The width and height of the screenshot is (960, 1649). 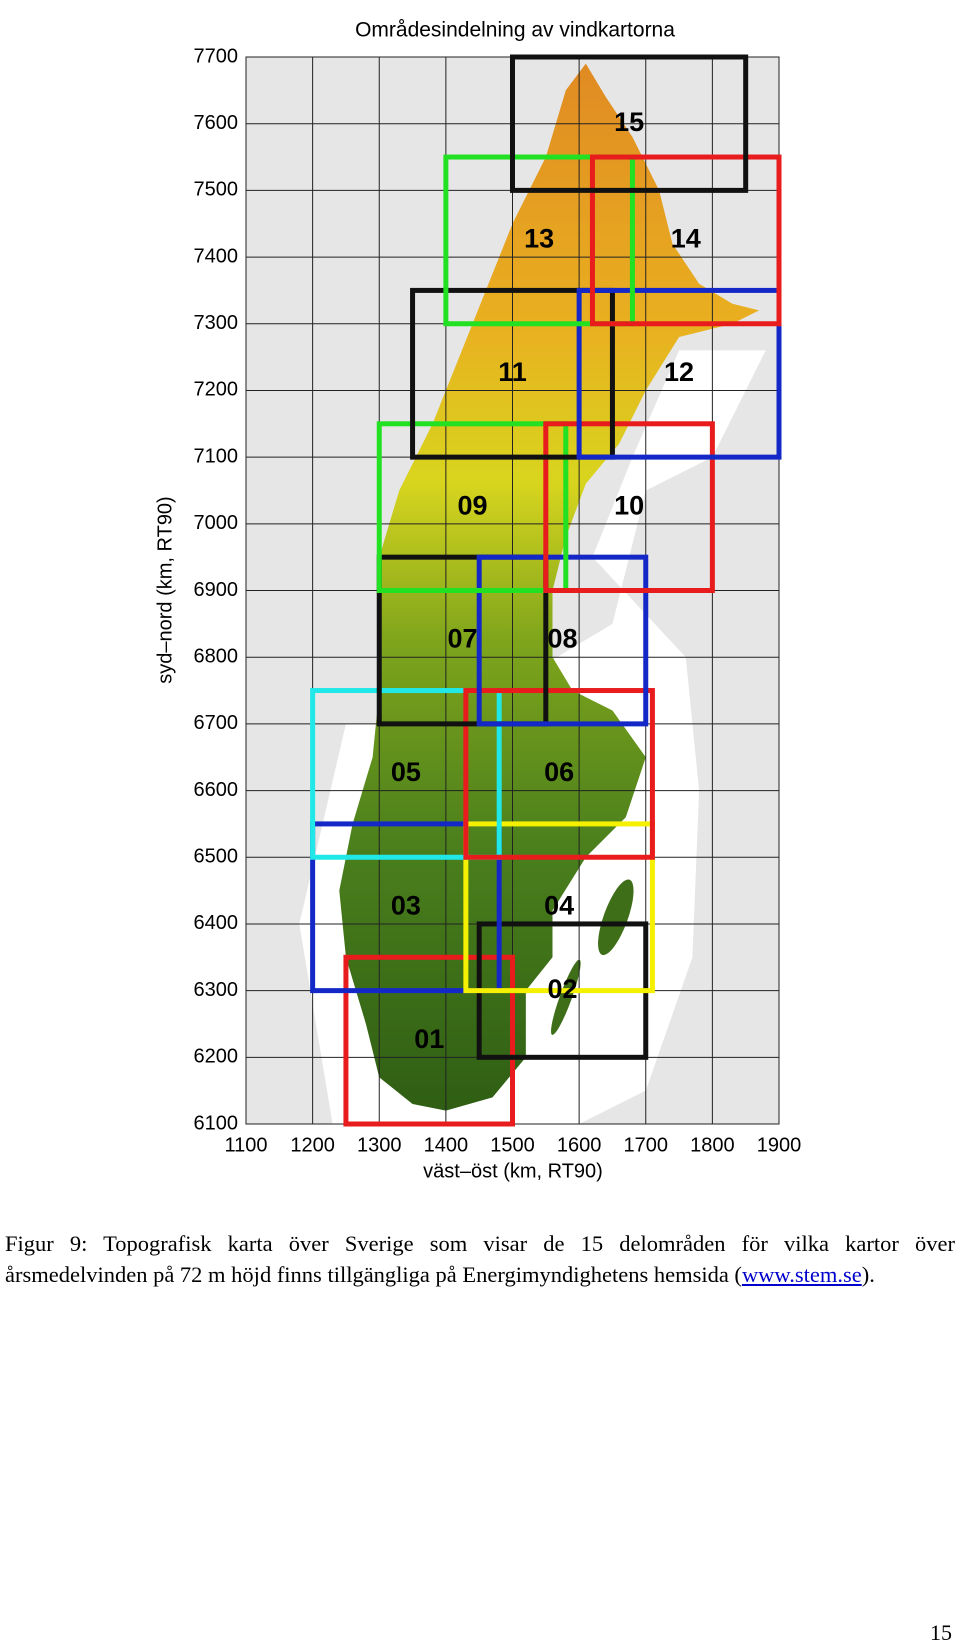 I want to click on y-axis-label: syd–nord (km, RT90), so click(x=165, y=589).